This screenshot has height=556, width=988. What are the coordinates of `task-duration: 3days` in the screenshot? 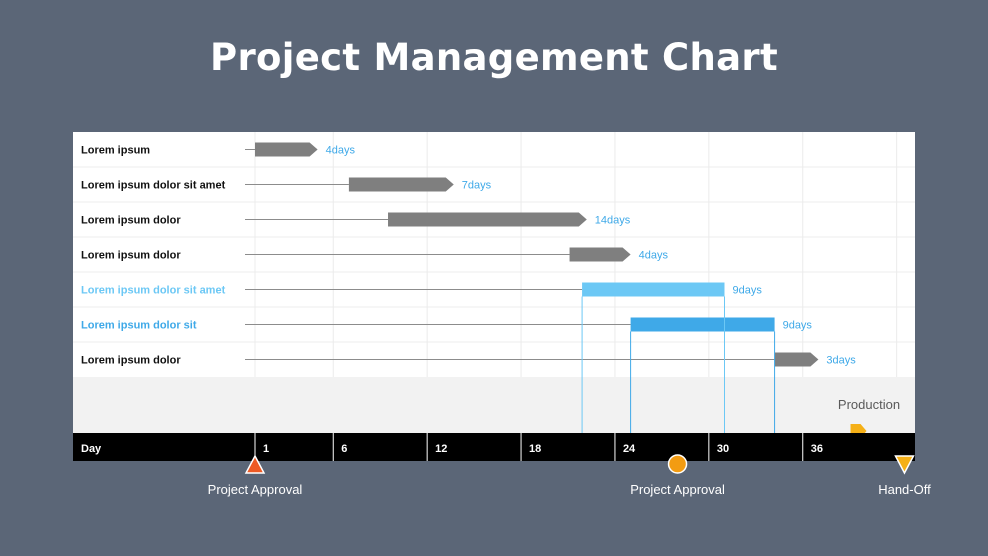 It's located at (841, 361).